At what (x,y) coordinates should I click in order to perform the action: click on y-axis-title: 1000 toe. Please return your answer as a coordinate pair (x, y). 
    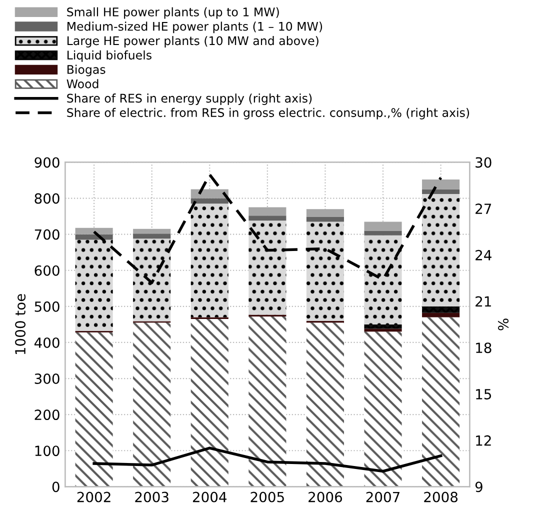
    Looking at the image, I should click on (20, 324).